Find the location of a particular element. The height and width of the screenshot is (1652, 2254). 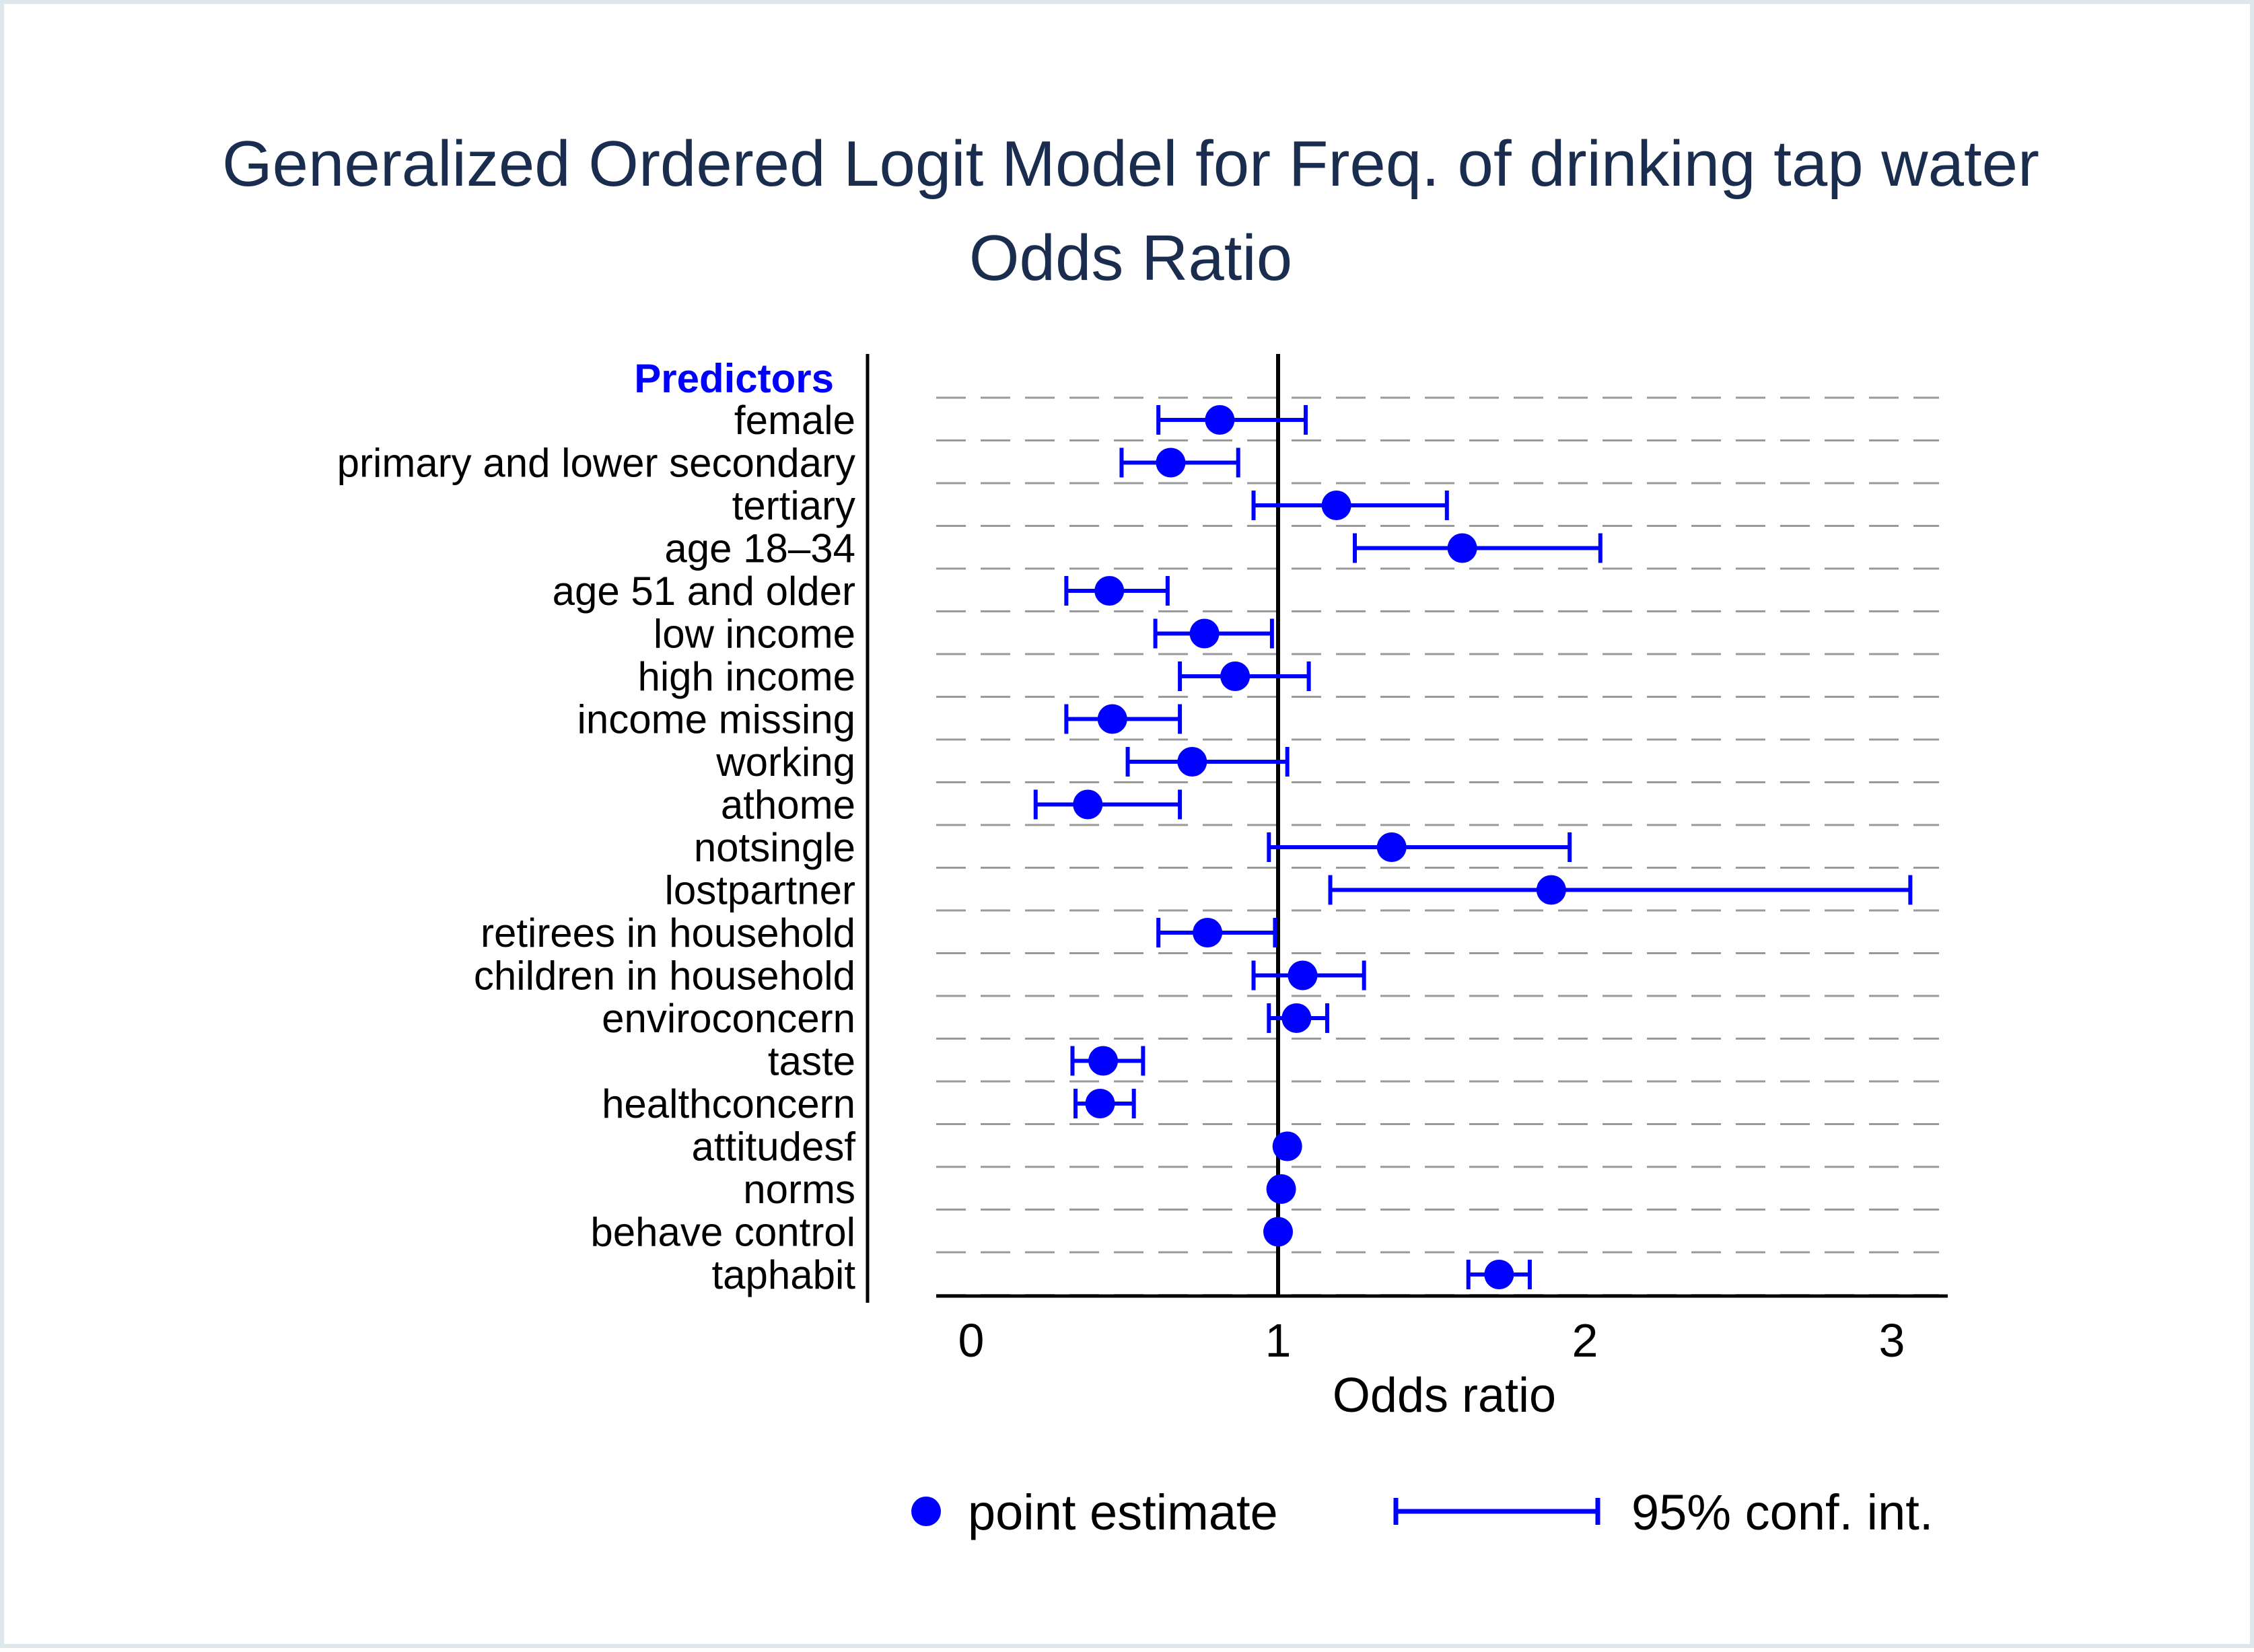

x-tick-label: 1 is located at coordinates (1278, 1340).